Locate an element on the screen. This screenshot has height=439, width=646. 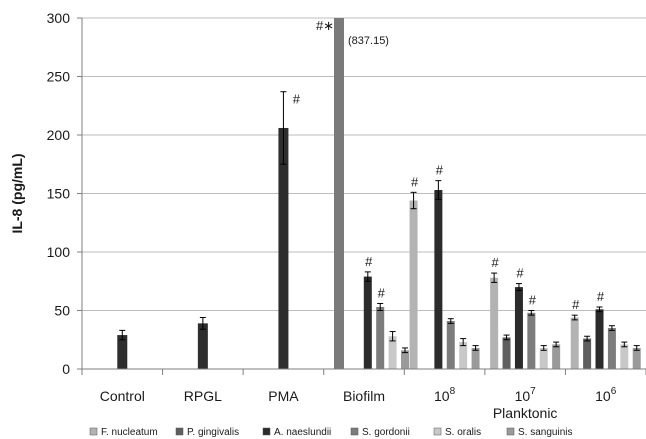
x-tick-label-text: PMA is located at coordinates (283, 396).